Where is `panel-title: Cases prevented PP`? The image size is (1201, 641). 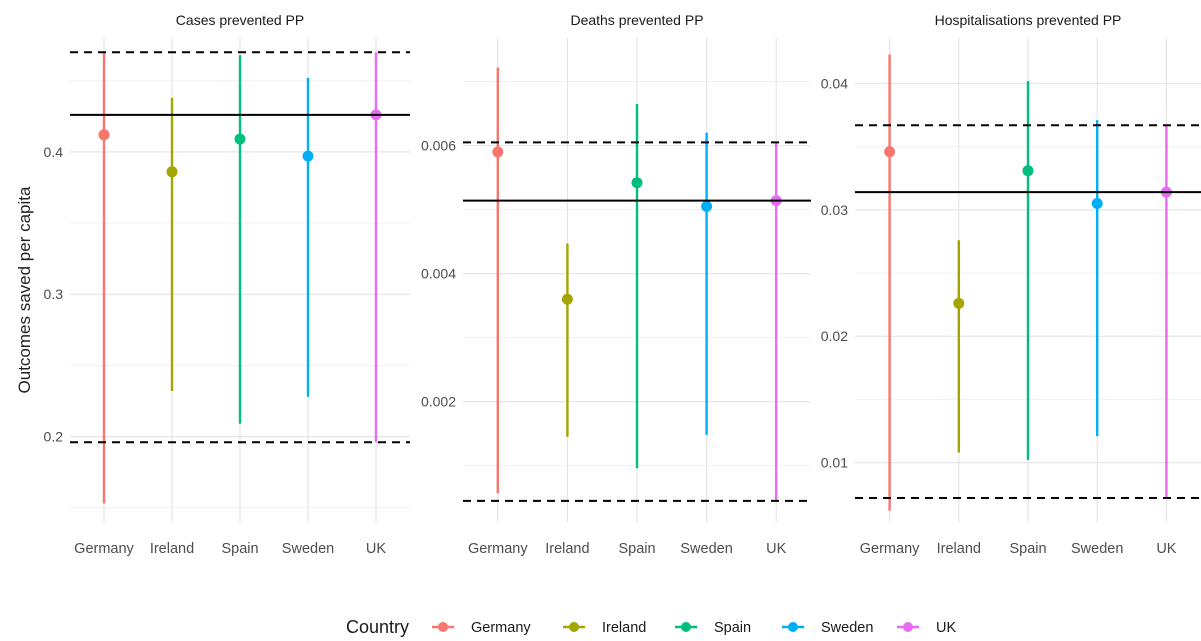
panel-title: Cases prevented PP is located at coordinates (240, 20).